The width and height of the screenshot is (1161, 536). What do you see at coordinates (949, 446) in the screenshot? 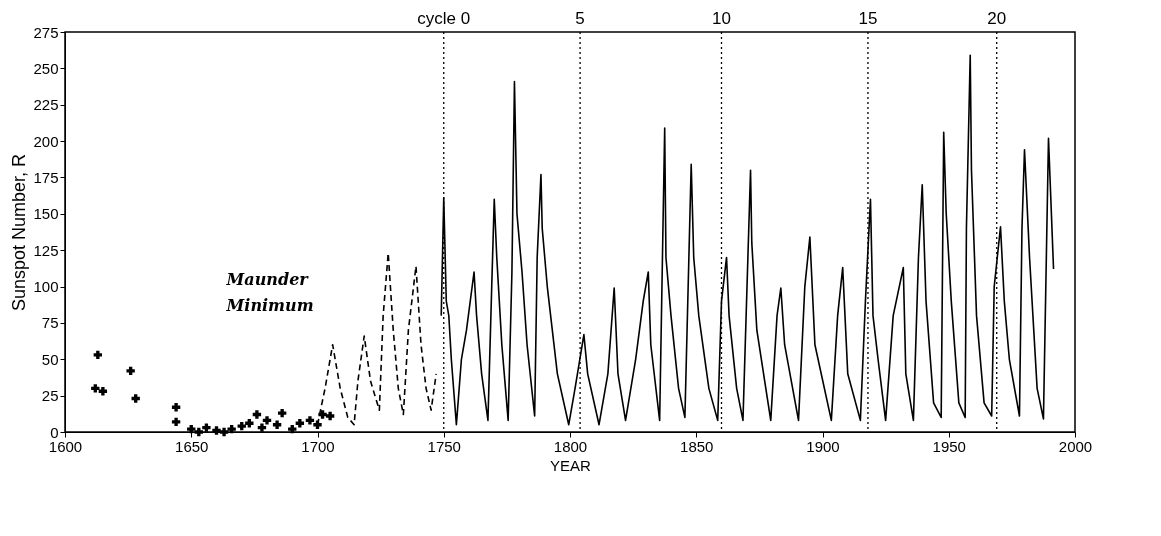
I see `x-tick-label: 1950` at bounding box center [949, 446].